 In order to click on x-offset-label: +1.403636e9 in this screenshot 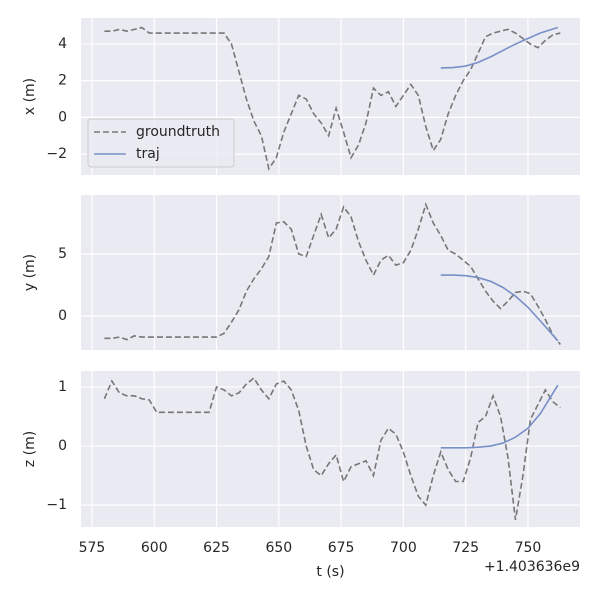, I will do `click(532, 567)`.